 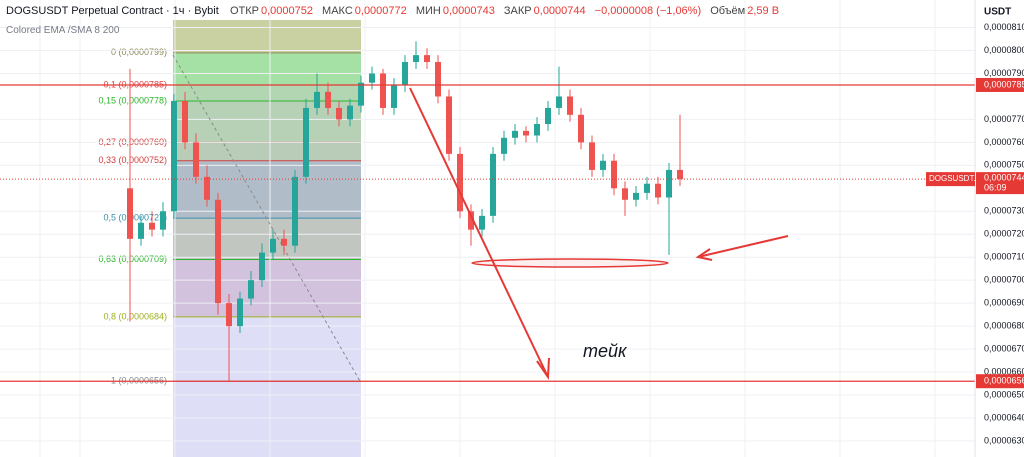 I want to click on fib-label: 0,15 (0,0000778), so click(x=132, y=100).